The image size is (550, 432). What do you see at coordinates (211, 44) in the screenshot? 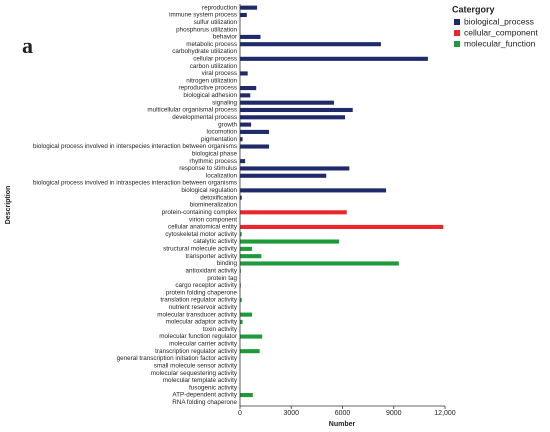
I see `y-tick-label: metabolic process` at bounding box center [211, 44].